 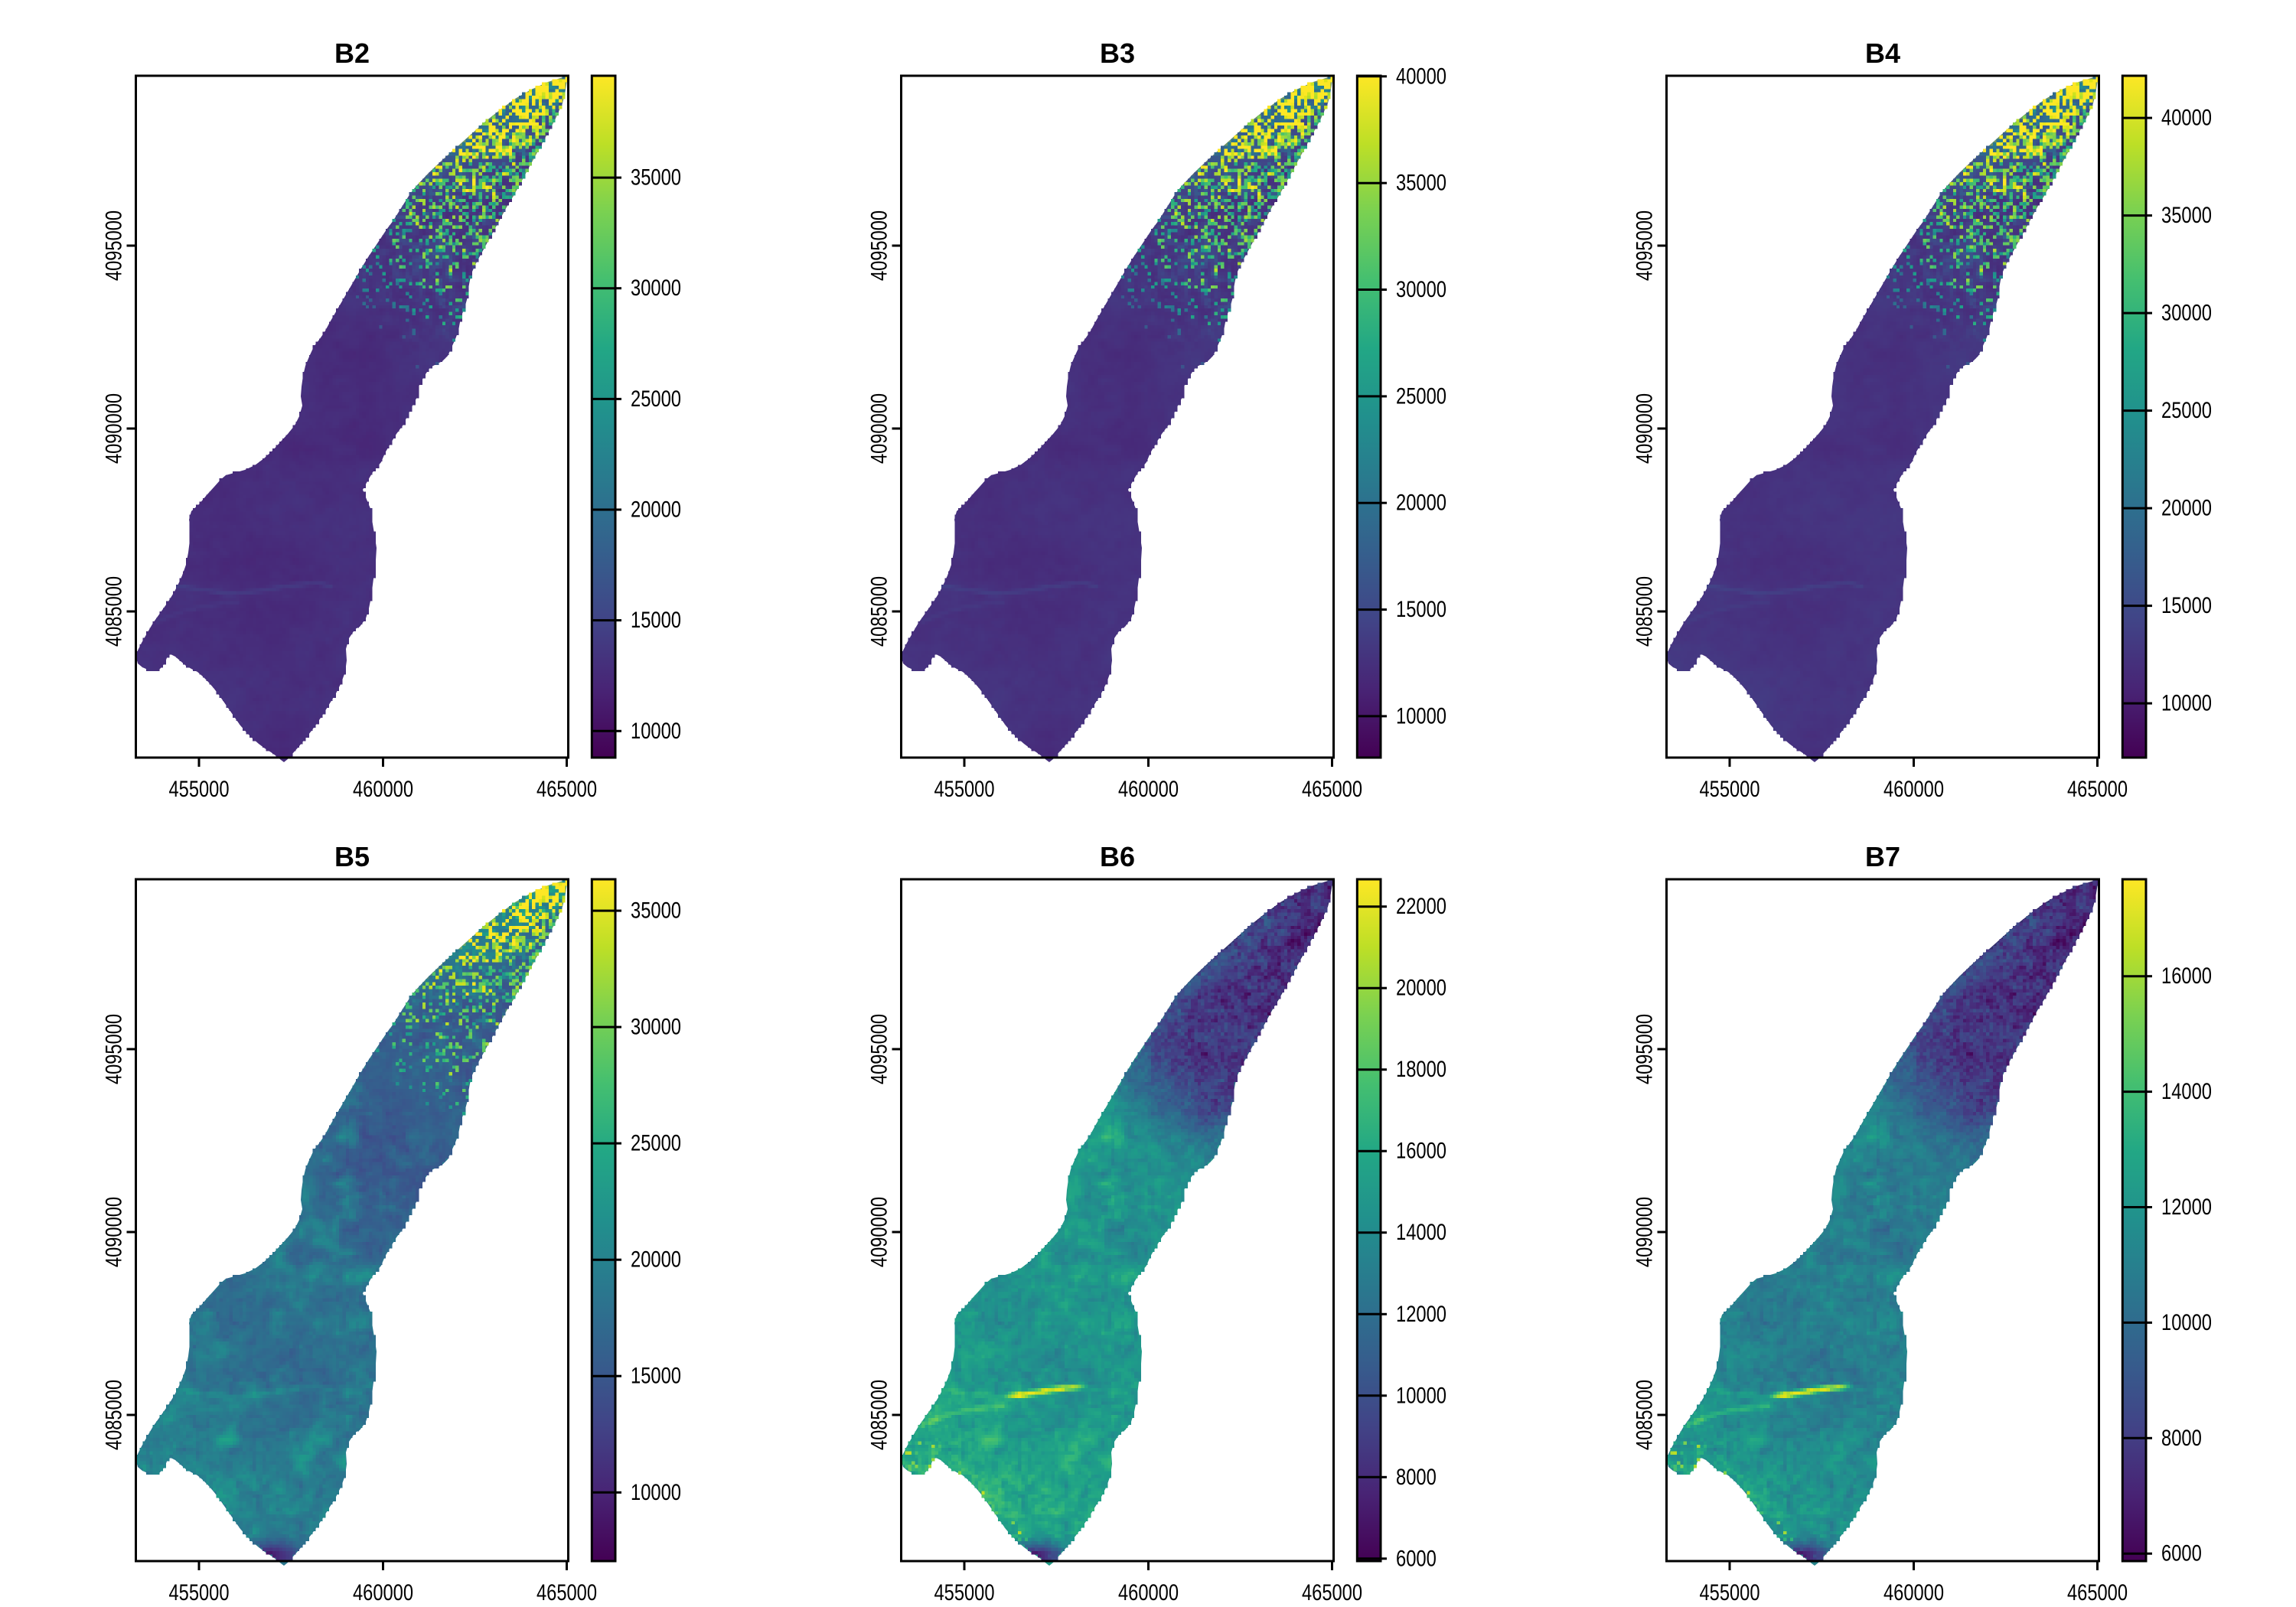 I want to click on svg-text: 22000, so click(x=1421, y=906).